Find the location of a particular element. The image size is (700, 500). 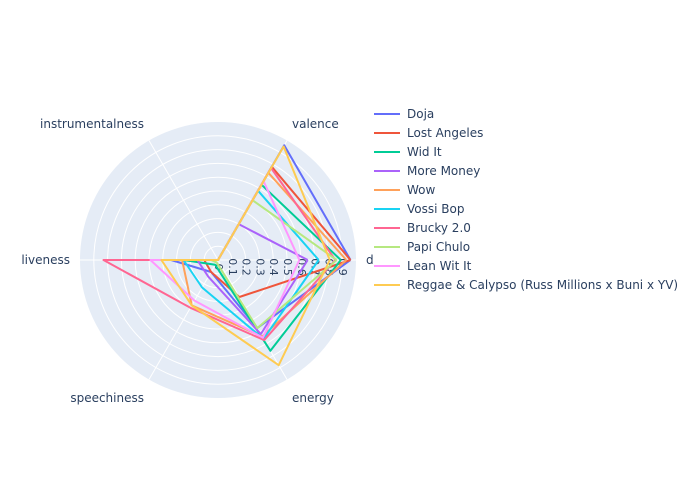

radial-tick-label: 0.3 is located at coordinates (259, 267).